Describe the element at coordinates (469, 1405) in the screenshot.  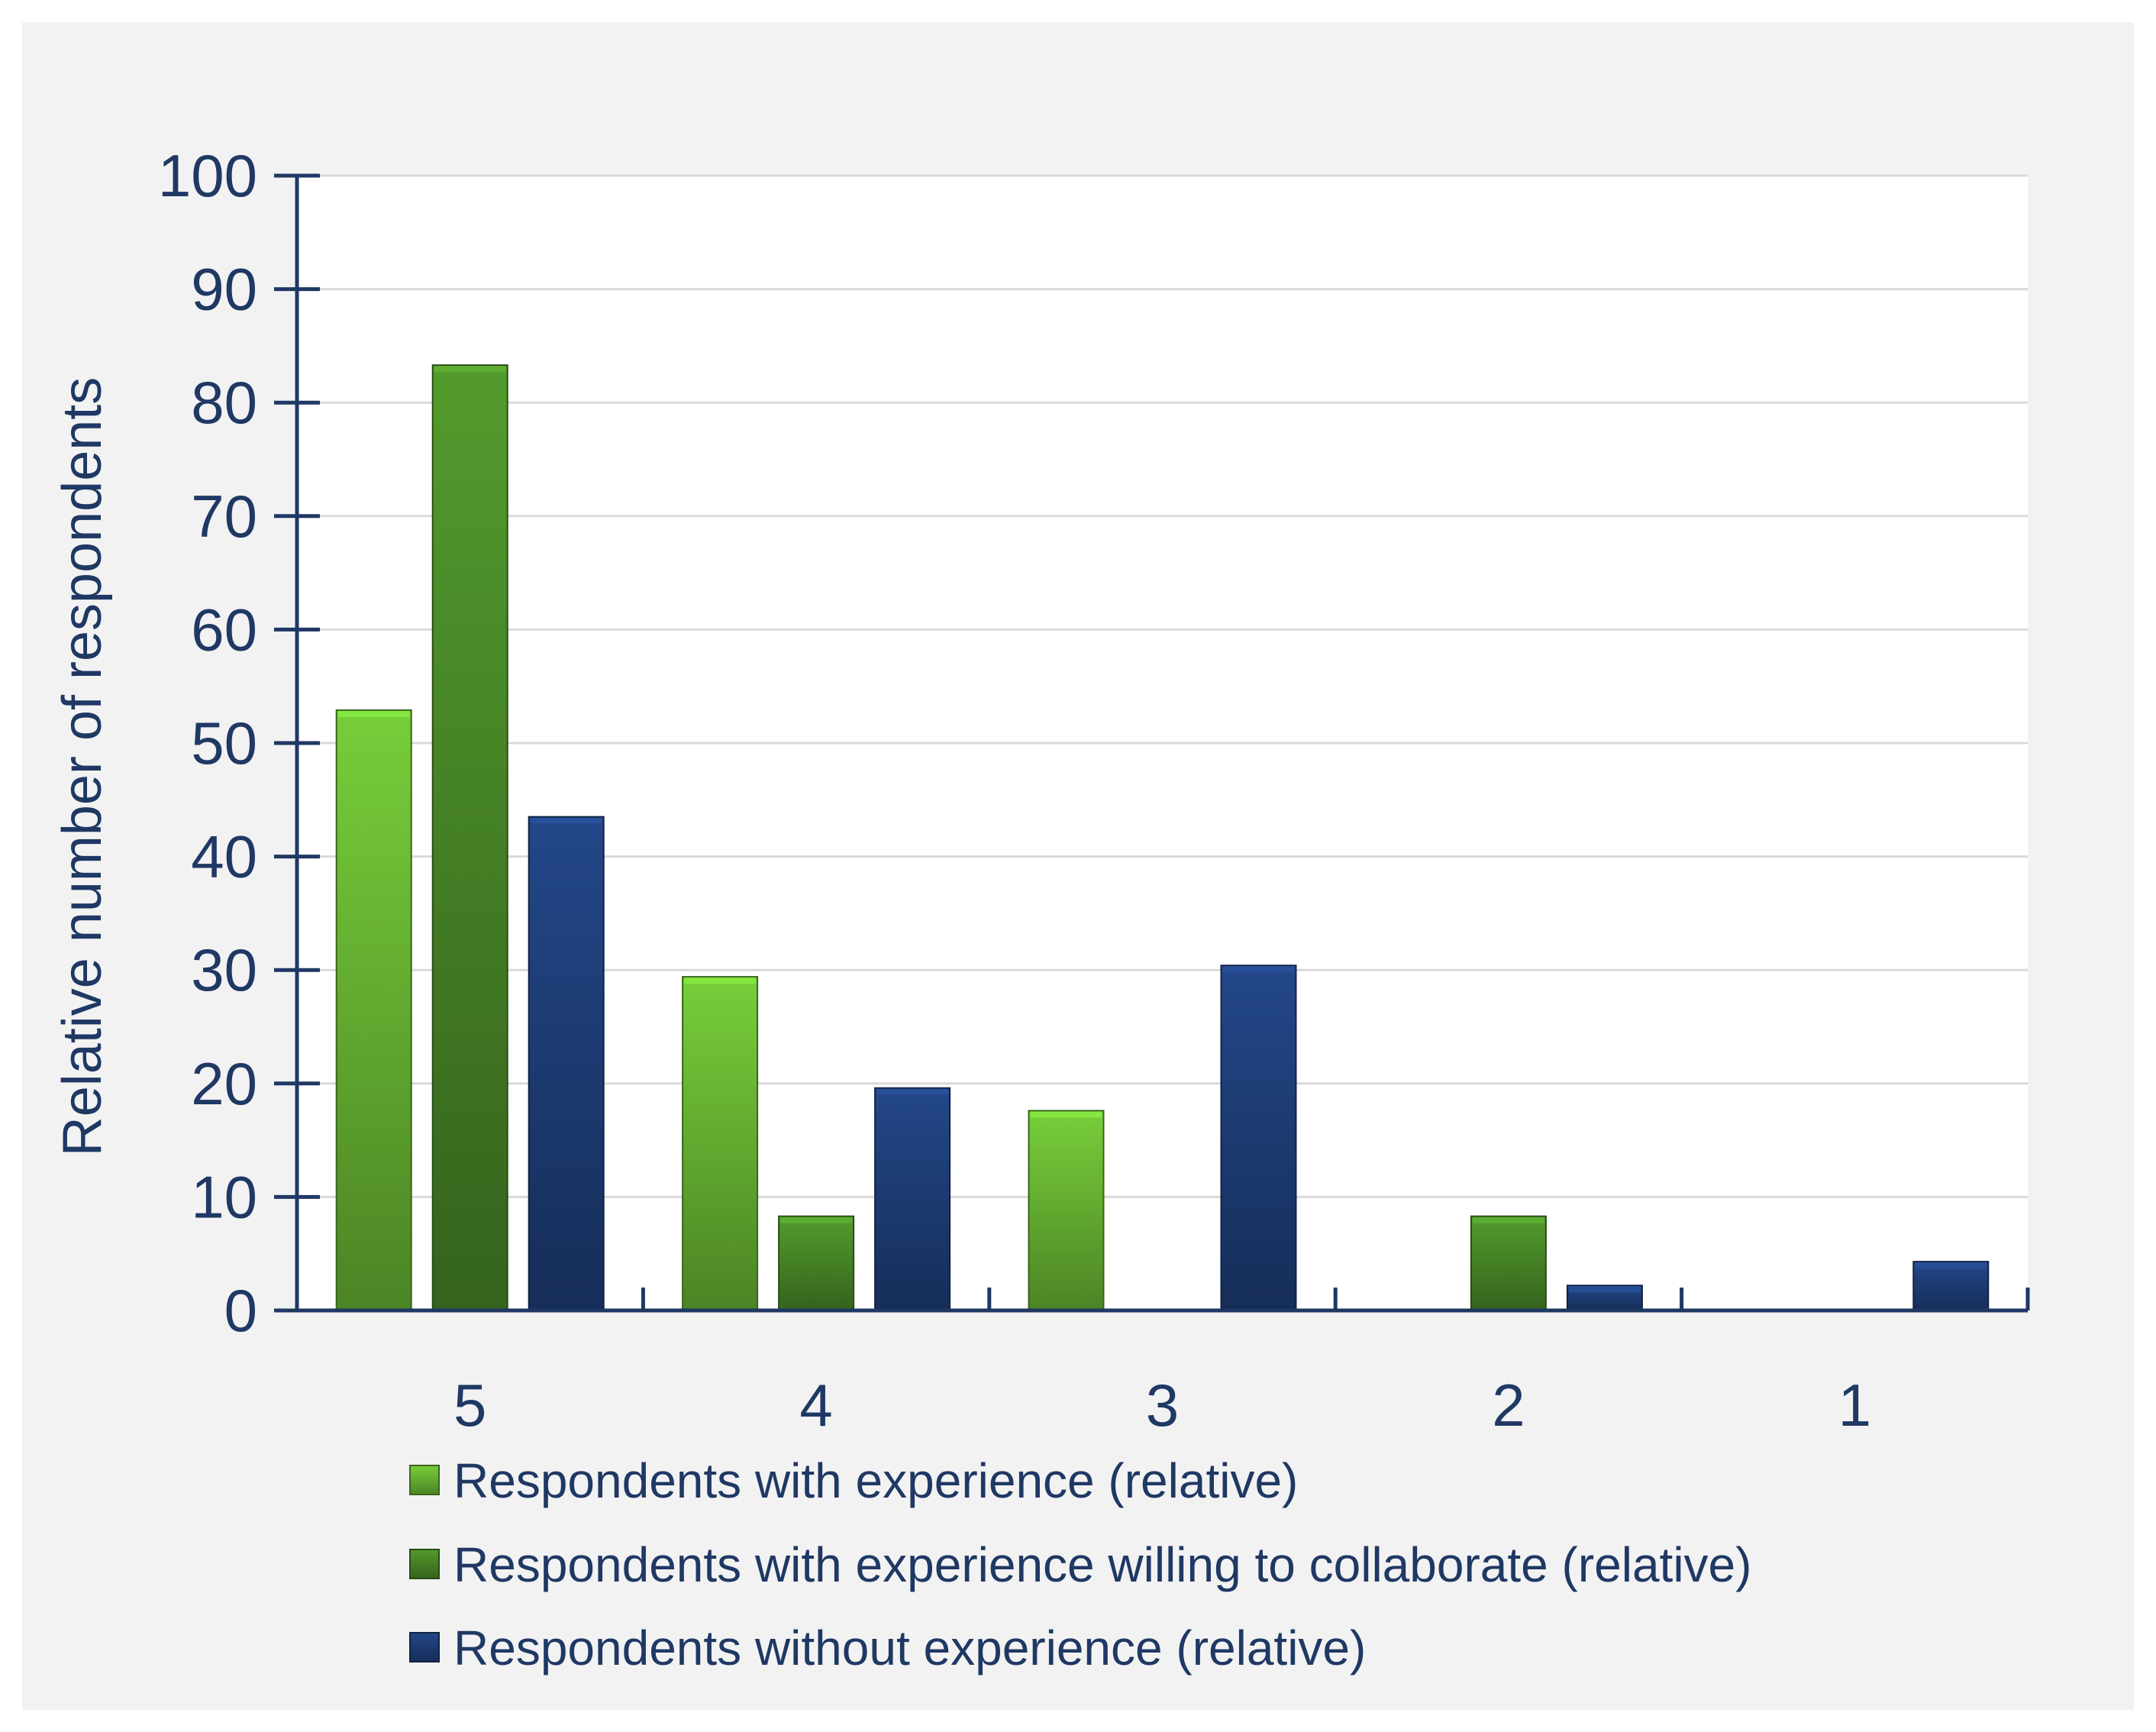
I see `x-tick-label: 5` at that location.